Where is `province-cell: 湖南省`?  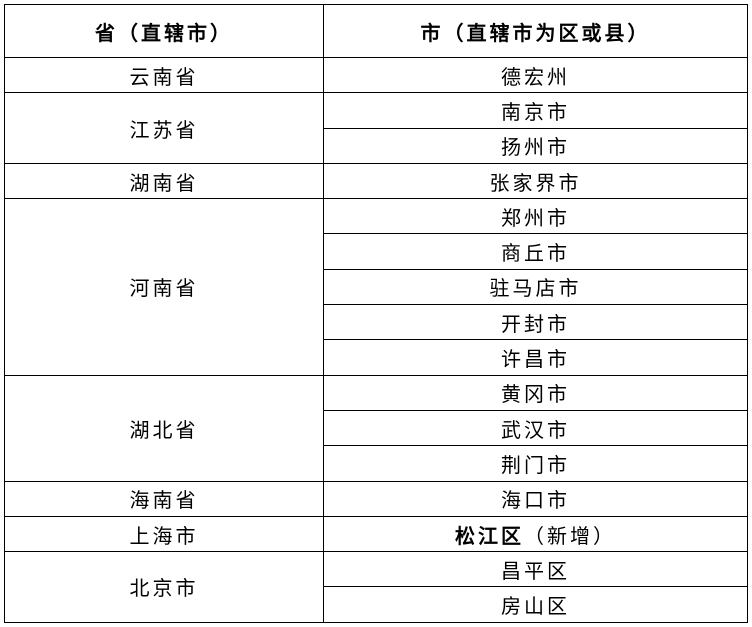 province-cell: 湖南省 is located at coordinates (164, 181).